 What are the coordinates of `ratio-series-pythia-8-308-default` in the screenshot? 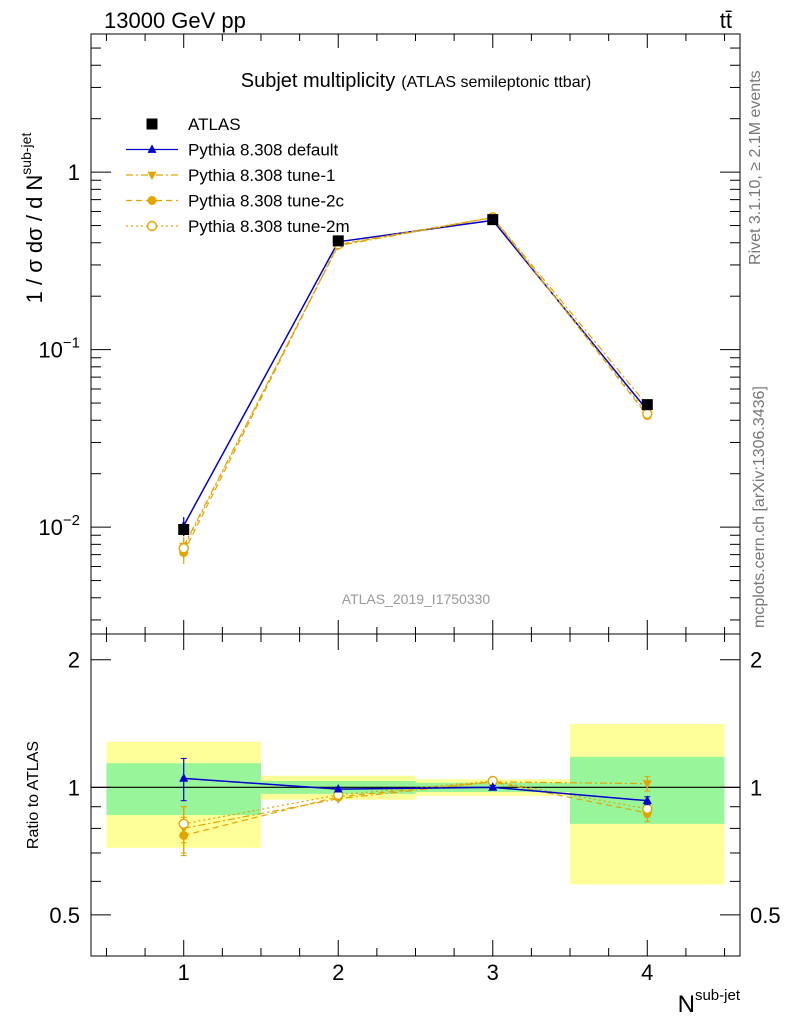 It's located at (415, 781).